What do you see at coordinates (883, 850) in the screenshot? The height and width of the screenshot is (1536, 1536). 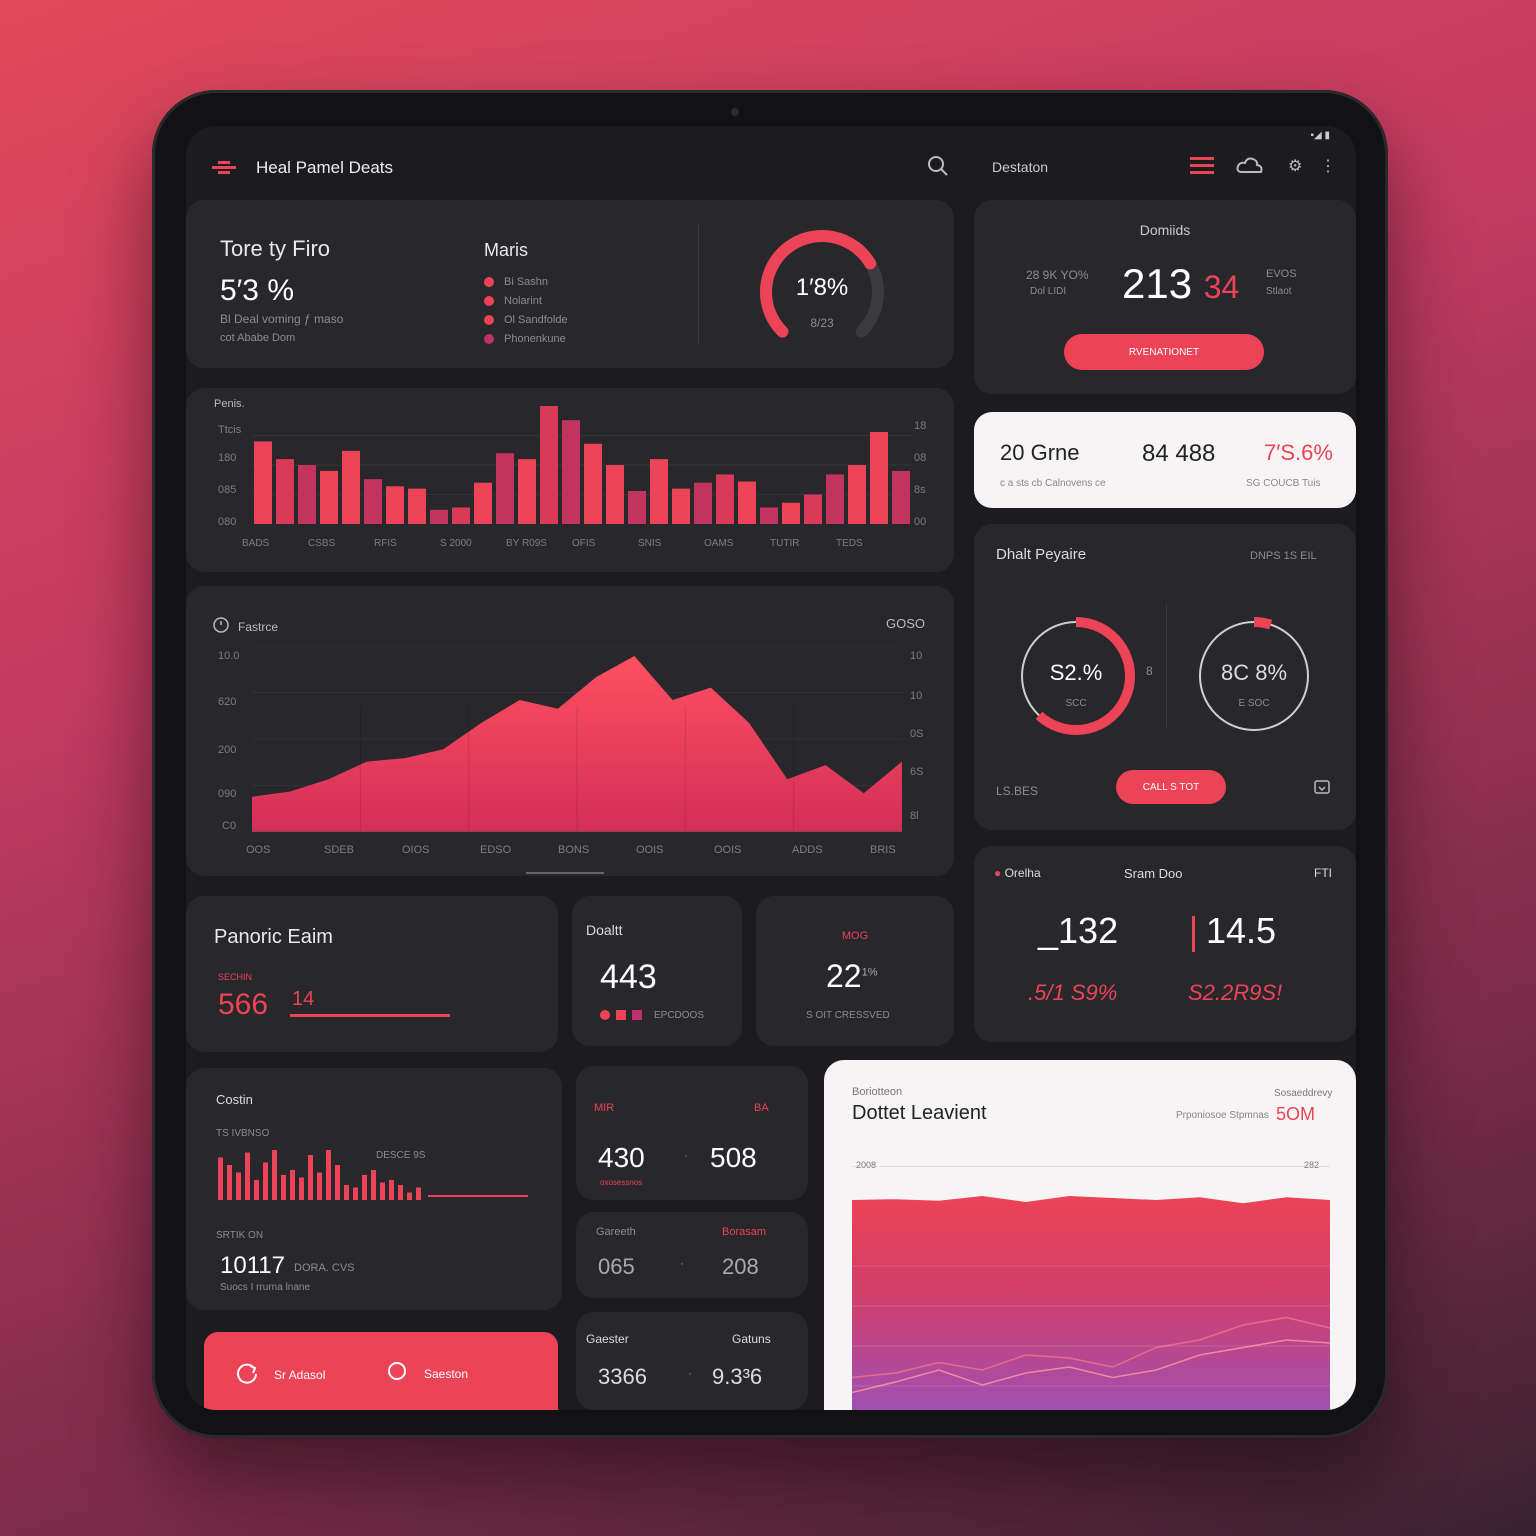 I see `x-tick: BRIS` at bounding box center [883, 850].